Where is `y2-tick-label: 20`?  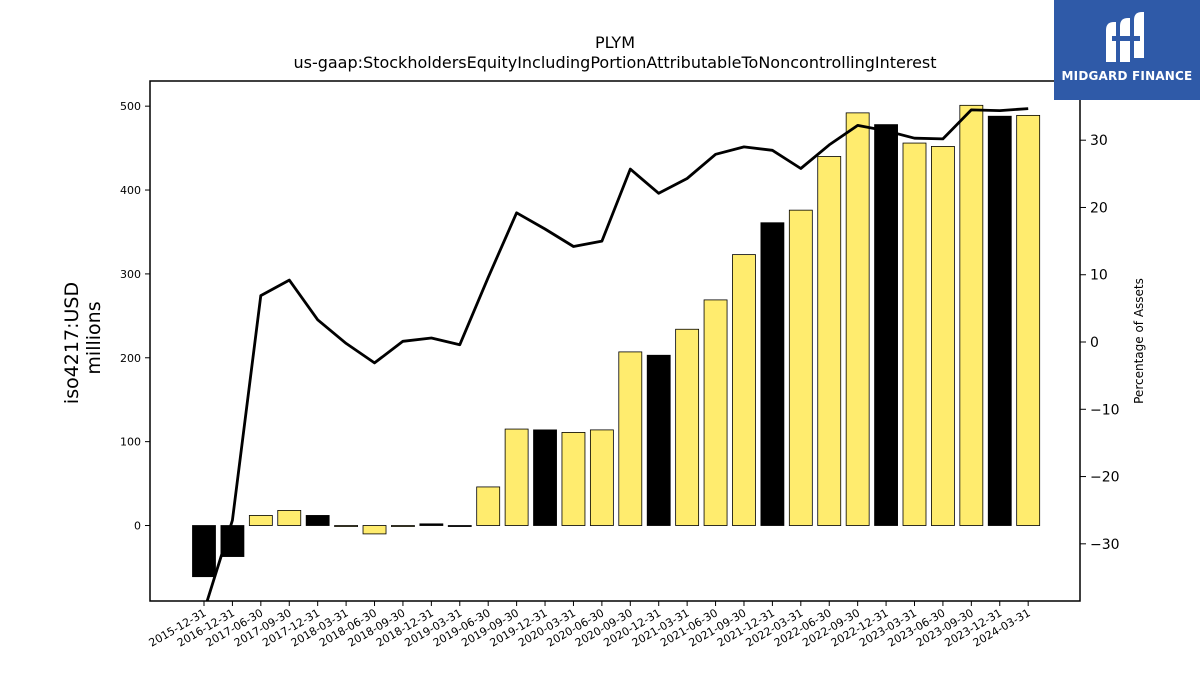 y2-tick-label: 20 is located at coordinates (1099, 208).